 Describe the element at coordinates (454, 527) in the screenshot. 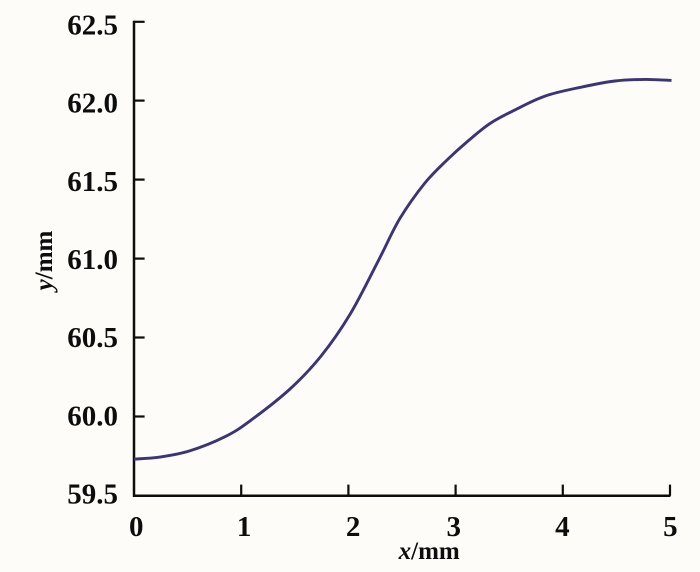

I see `svg-text: 3` at that location.